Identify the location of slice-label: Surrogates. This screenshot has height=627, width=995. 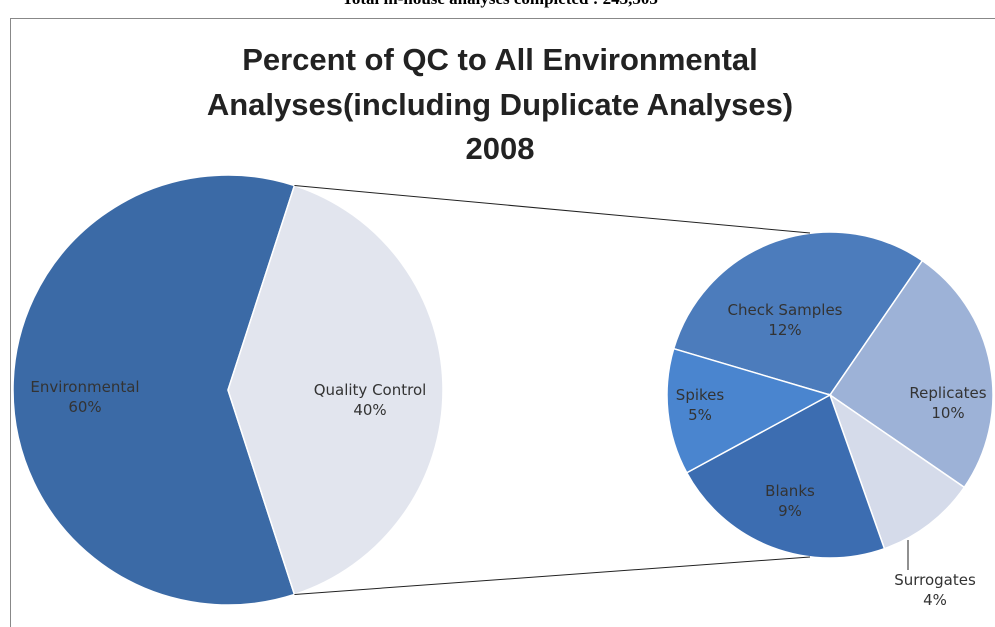
(935, 580).